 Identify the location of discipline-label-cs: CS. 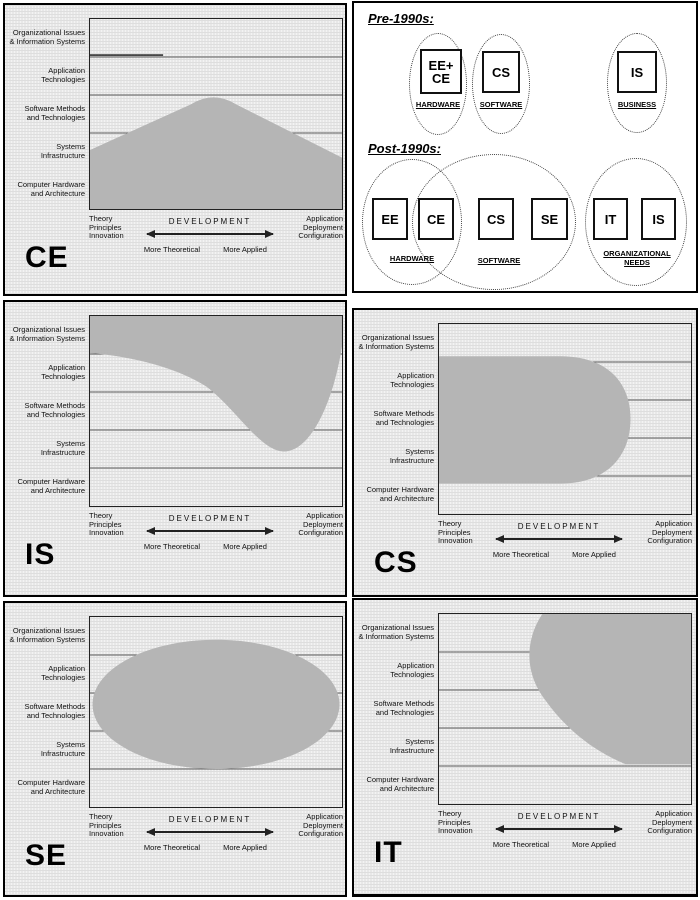
(396, 562).